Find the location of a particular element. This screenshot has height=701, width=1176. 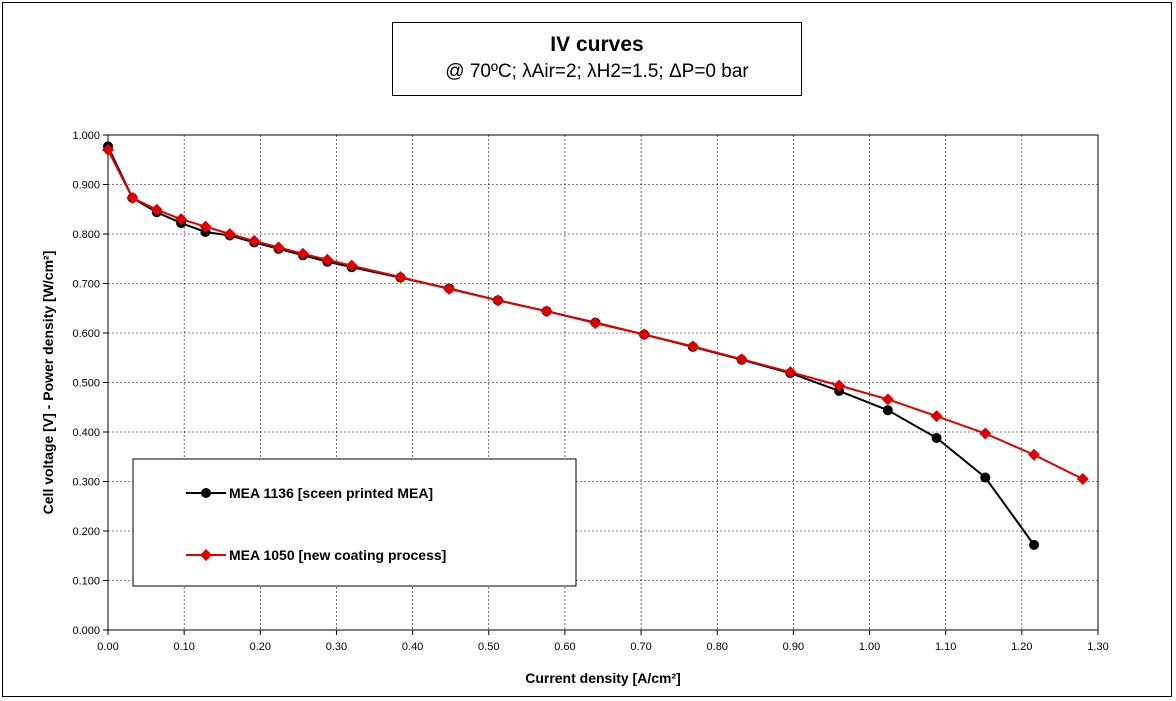

y-tick-label: 0.000 is located at coordinates (86, 631).